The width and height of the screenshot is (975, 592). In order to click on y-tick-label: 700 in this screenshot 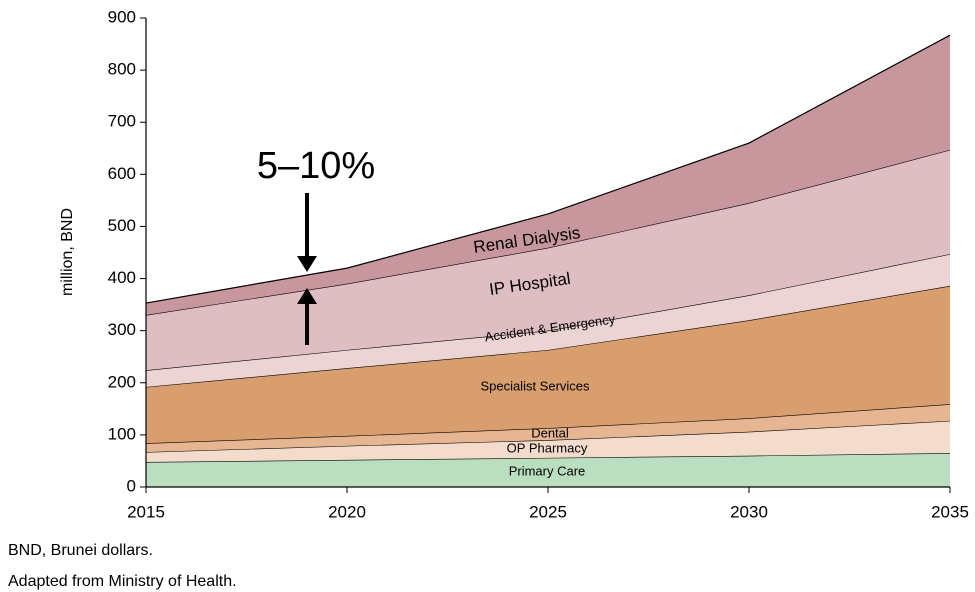, I will do `click(122, 121)`.